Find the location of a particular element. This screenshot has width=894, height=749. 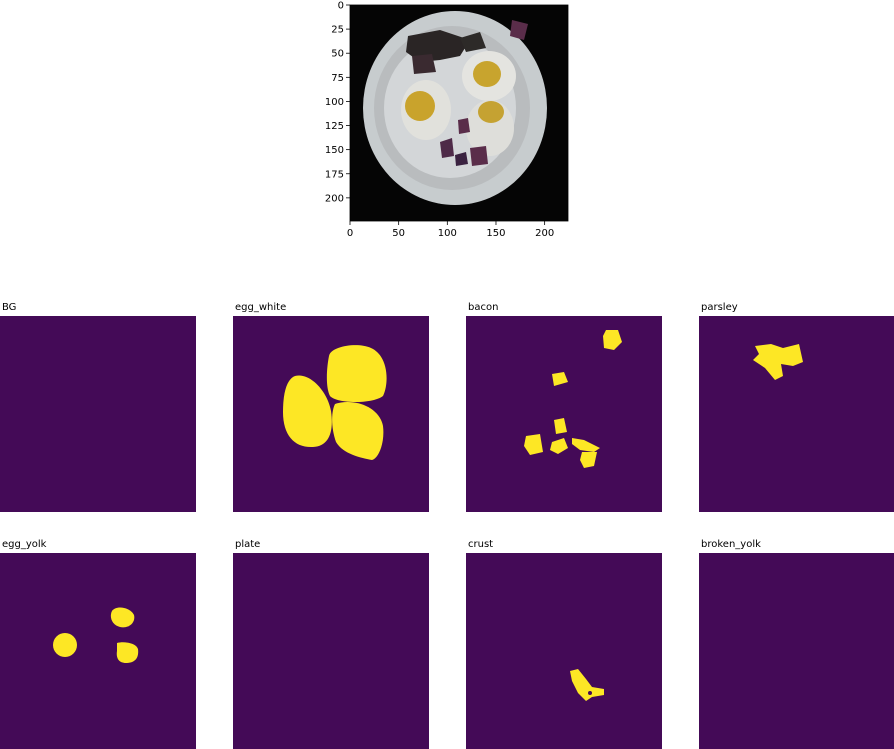

mask-panel-parsley: parsley is located at coordinates (796, 407).